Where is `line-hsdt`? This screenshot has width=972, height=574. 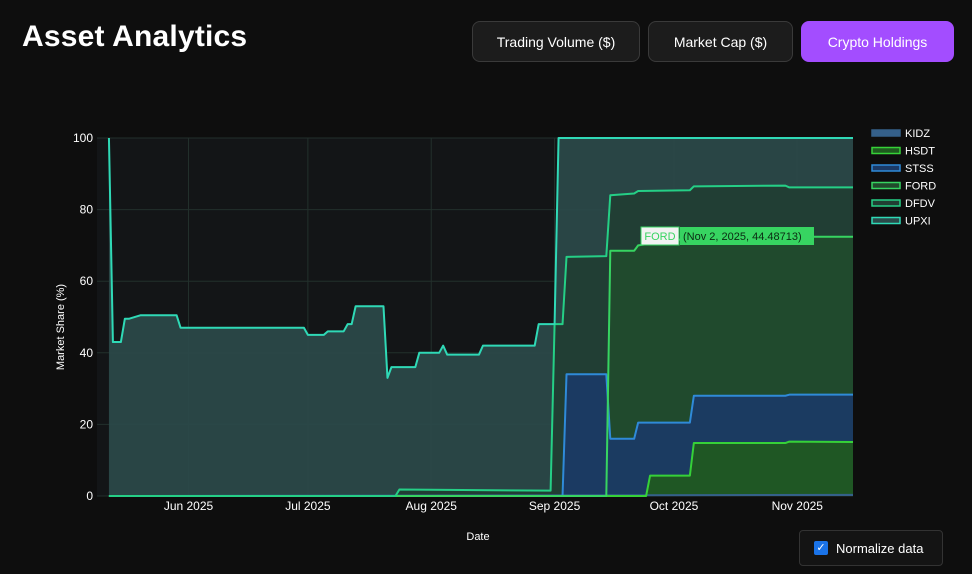 line-hsdt is located at coordinates (481, 468).